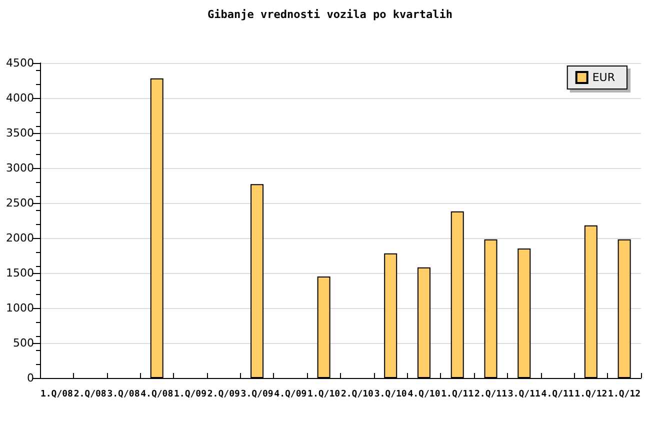 The height and width of the screenshot is (440, 660). I want to click on x-tick-label: 3.Q/09, so click(257, 395).